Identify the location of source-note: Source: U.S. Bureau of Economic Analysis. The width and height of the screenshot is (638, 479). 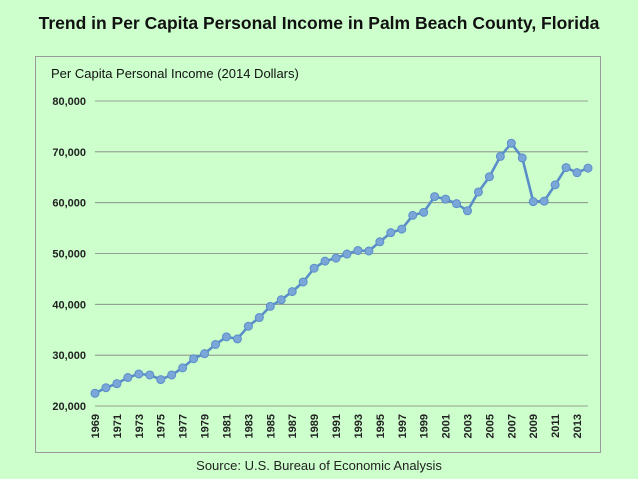
(319, 465).